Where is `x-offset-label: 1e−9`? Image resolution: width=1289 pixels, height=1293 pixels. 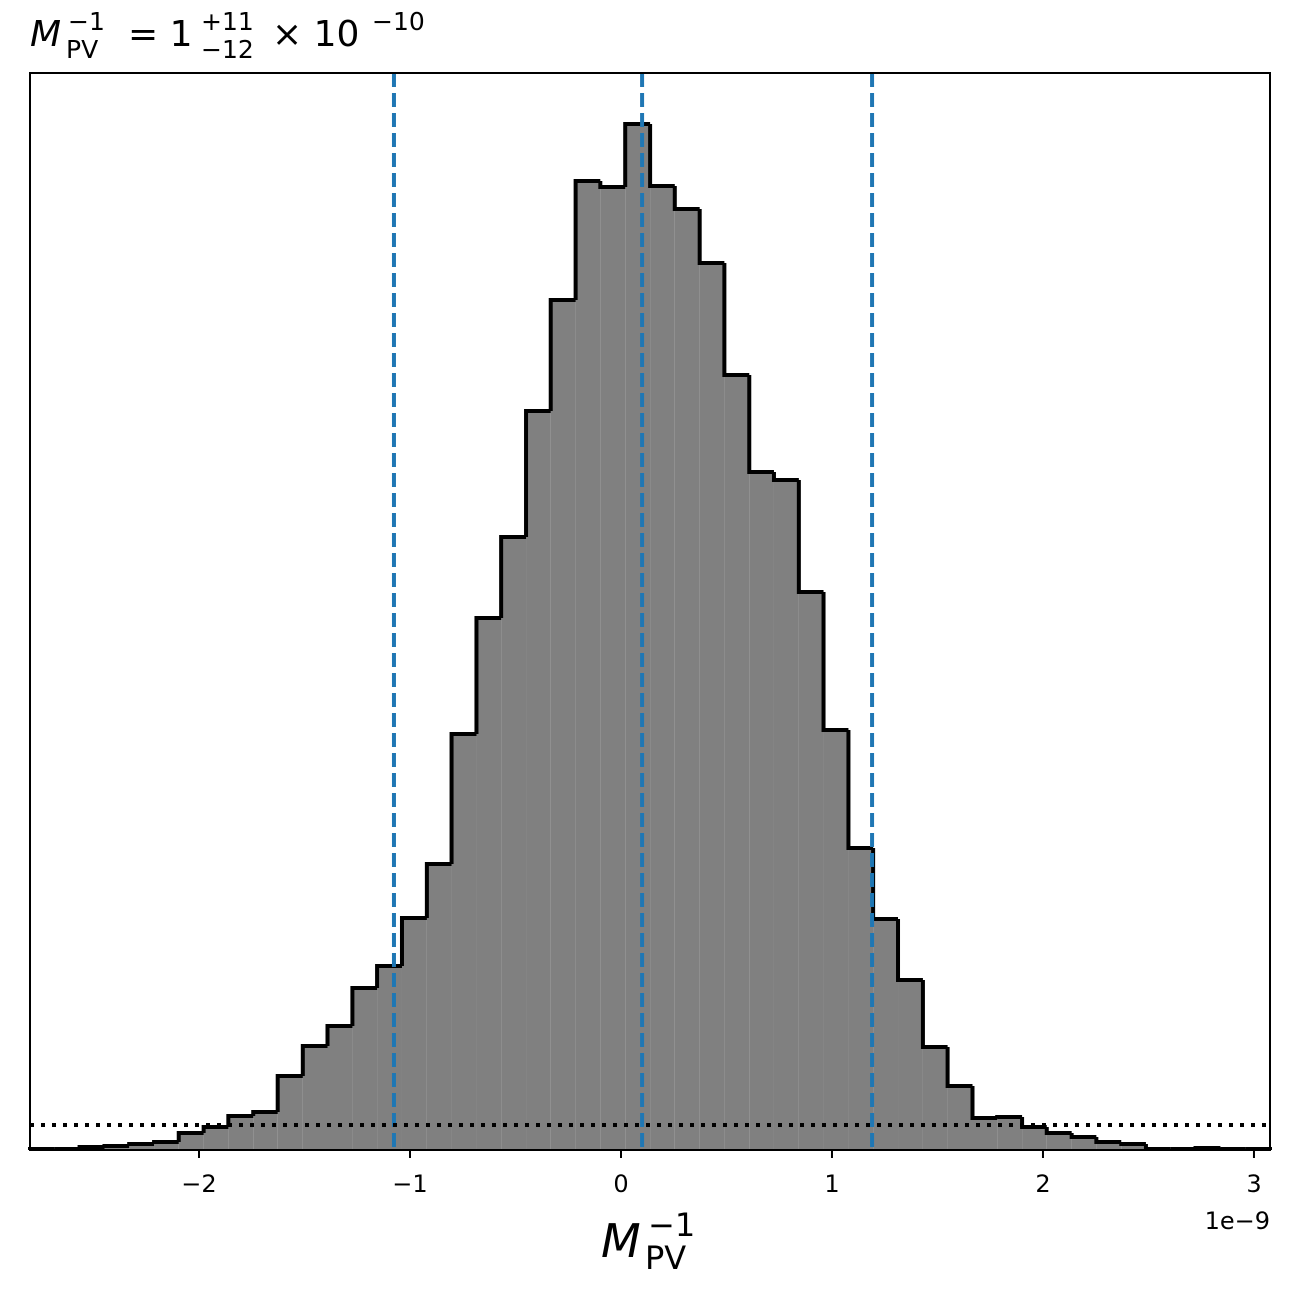 x-offset-label: 1e−9 is located at coordinates (1237, 1221).